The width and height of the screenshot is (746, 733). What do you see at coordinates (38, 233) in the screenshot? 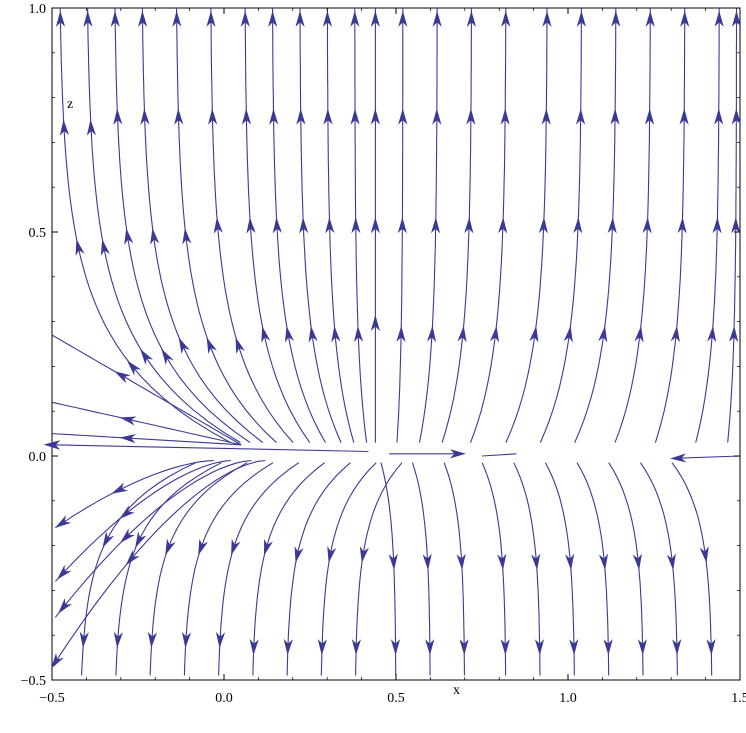
I see `y-tick-label: 0.5` at bounding box center [38, 233].